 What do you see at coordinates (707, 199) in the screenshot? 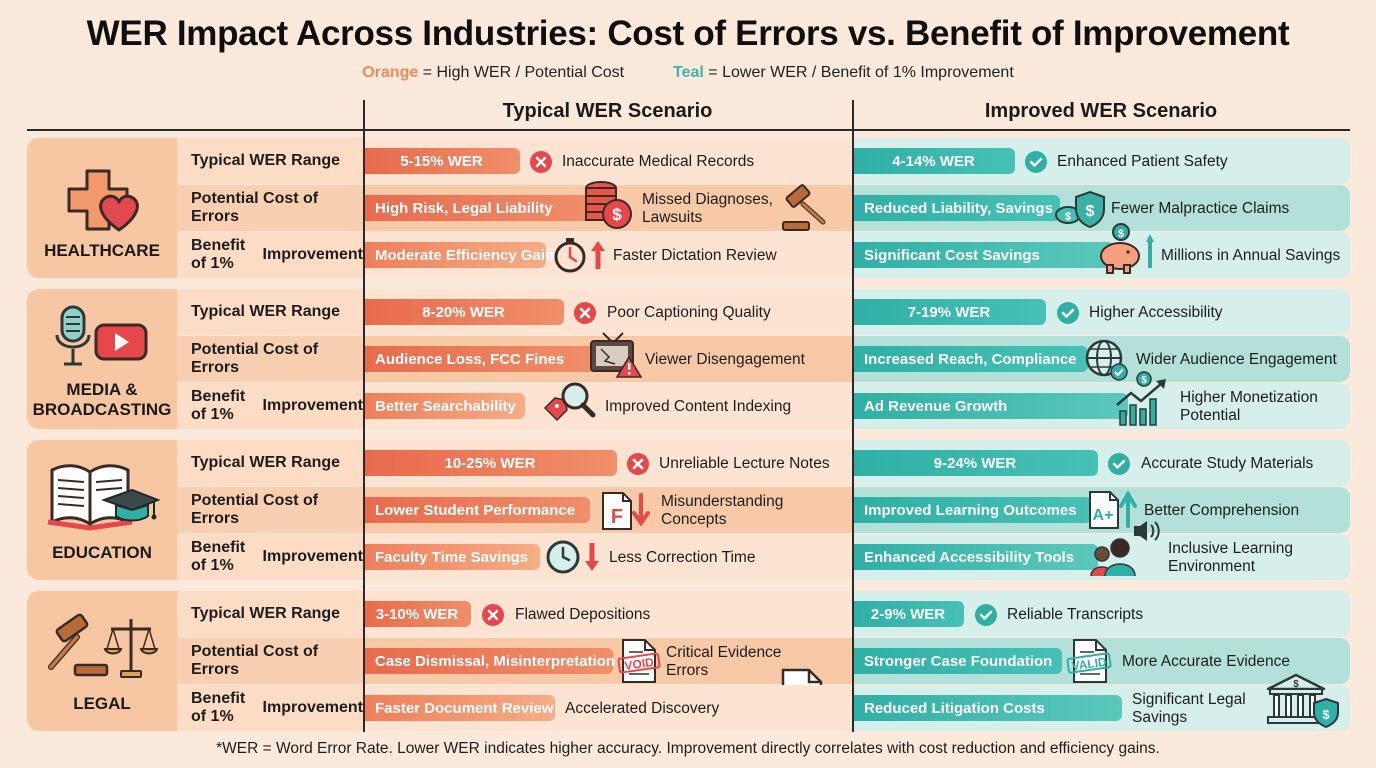
I see `typical-note-line-1: Missed Diagnoses,` at bounding box center [707, 199].